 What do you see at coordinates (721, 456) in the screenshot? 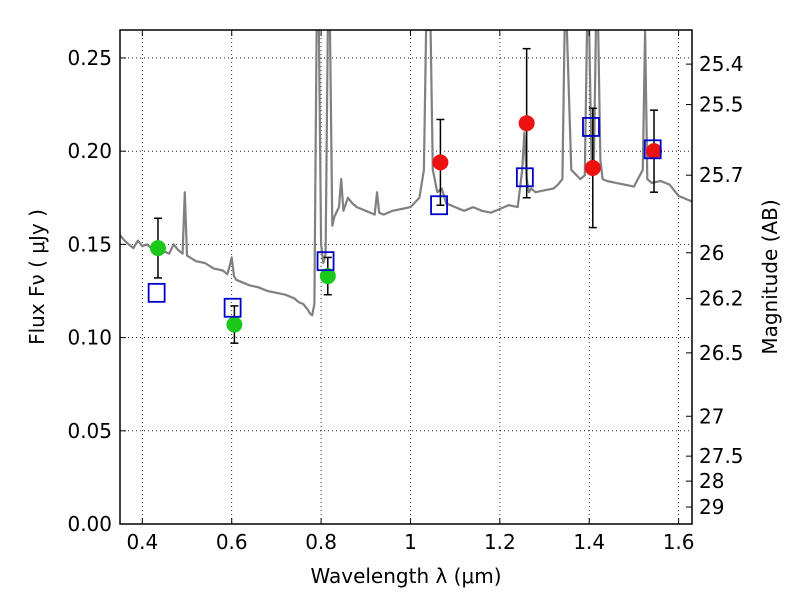
I see `y2-tick-label: 27.5` at bounding box center [721, 456].